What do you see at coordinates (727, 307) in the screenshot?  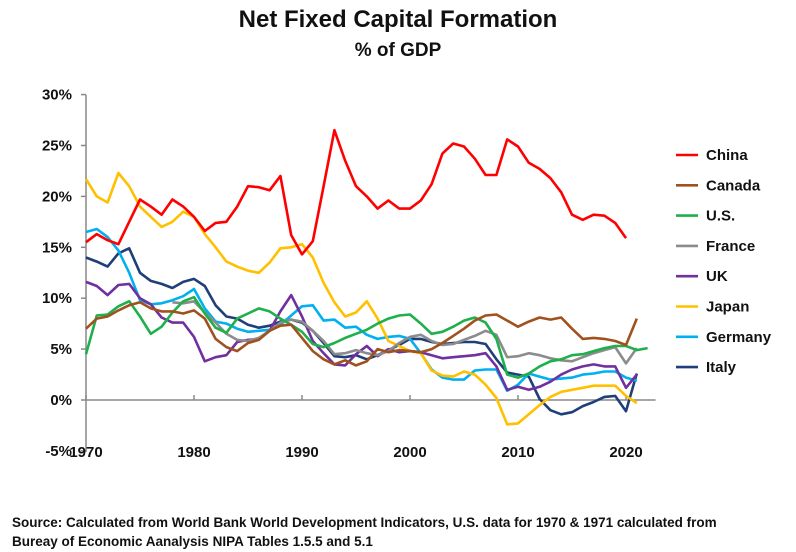 I see `legend-label: Japan` at bounding box center [727, 307].